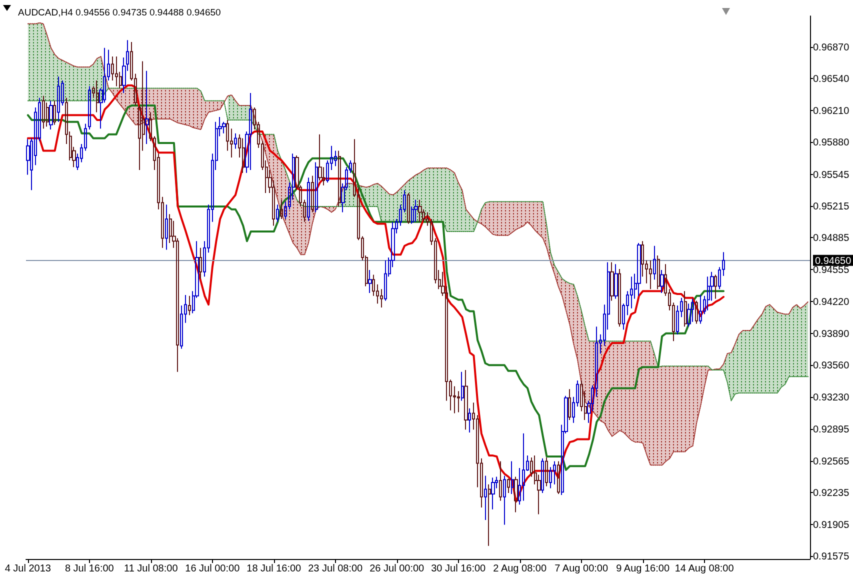 The image size is (853, 579). What do you see at coordinates (119, 12) in the screenshot?
I see `chart-title: AUDCAD,H4 0.94556 0.94735 0.94488 0.94650` at bounding box center [119, 12].